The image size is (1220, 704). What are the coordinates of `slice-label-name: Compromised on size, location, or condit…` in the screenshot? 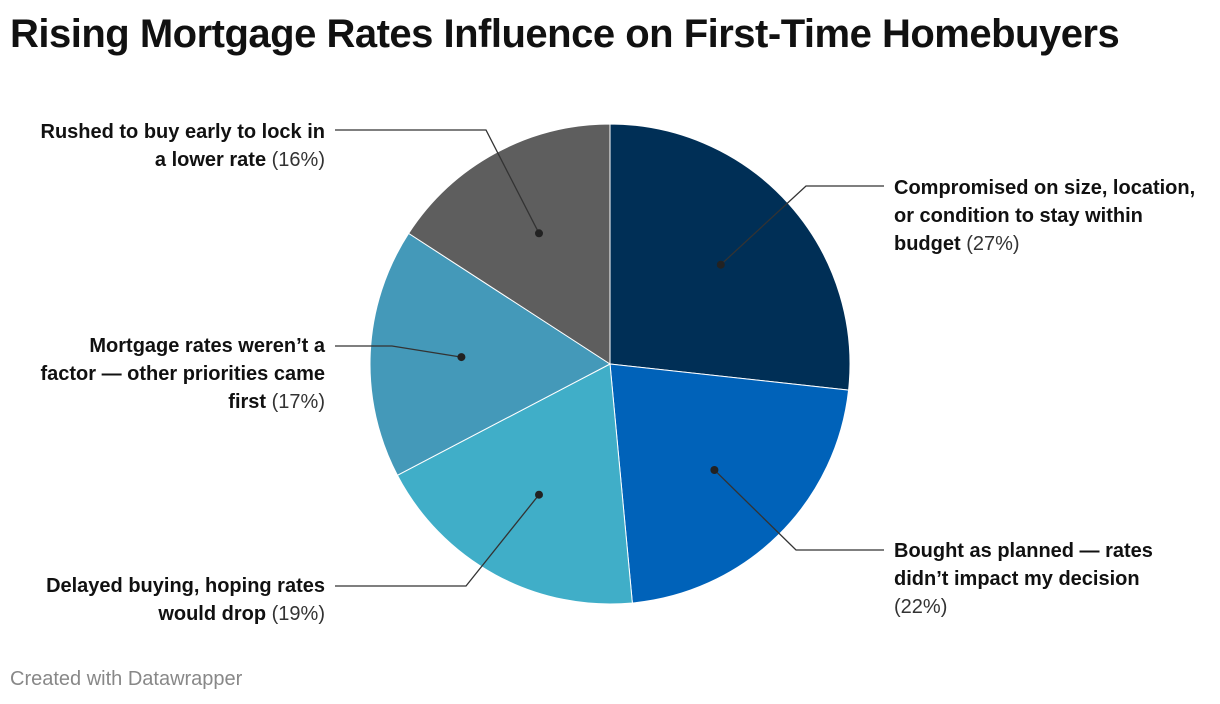 It's located at (1045, 216).